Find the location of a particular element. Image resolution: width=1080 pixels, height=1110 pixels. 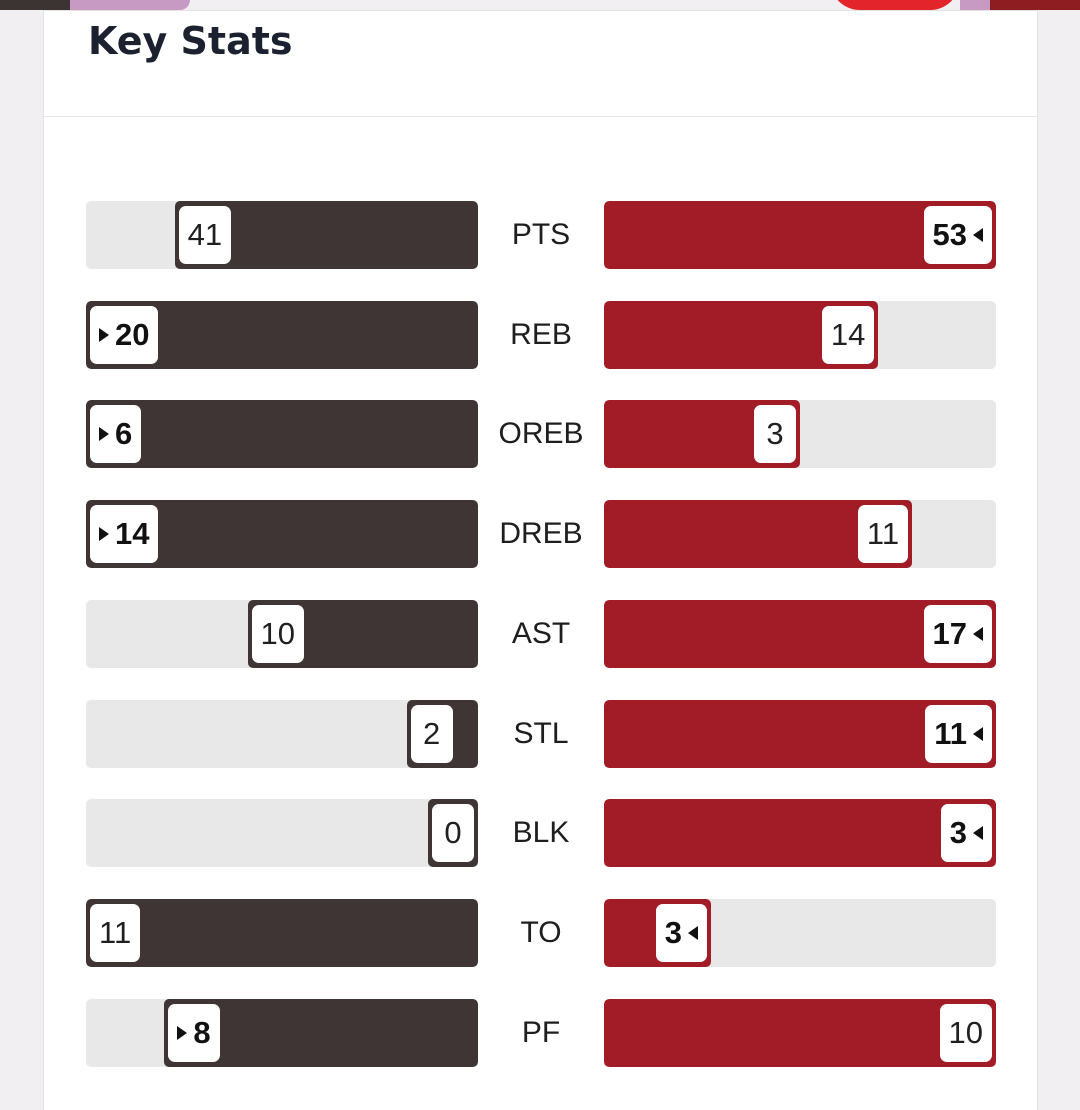

left-team-value-text: 0 is located at coordinates (453, 832).